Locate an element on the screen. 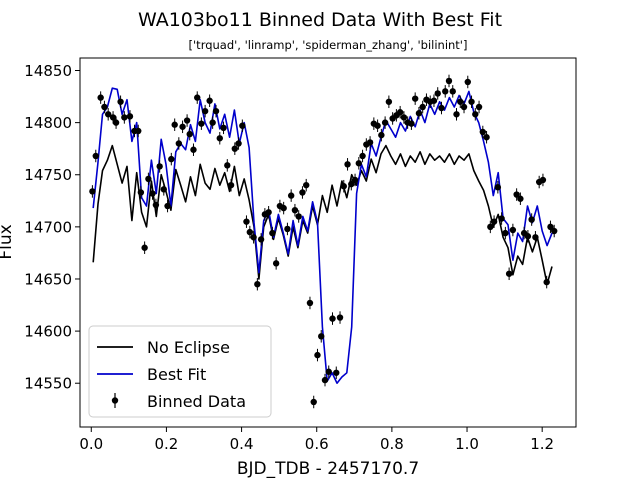 The width and height of the screenshot is (640, 480). x-tick-label: 1.0 is located at coordinates (467, 444).